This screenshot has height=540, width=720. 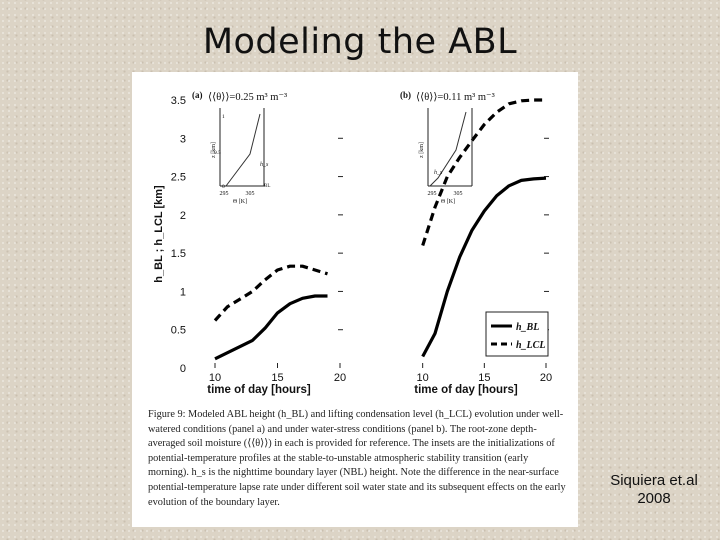 I want to click on citation-authors: Siquiera et.al, so click(x=654, y=480).